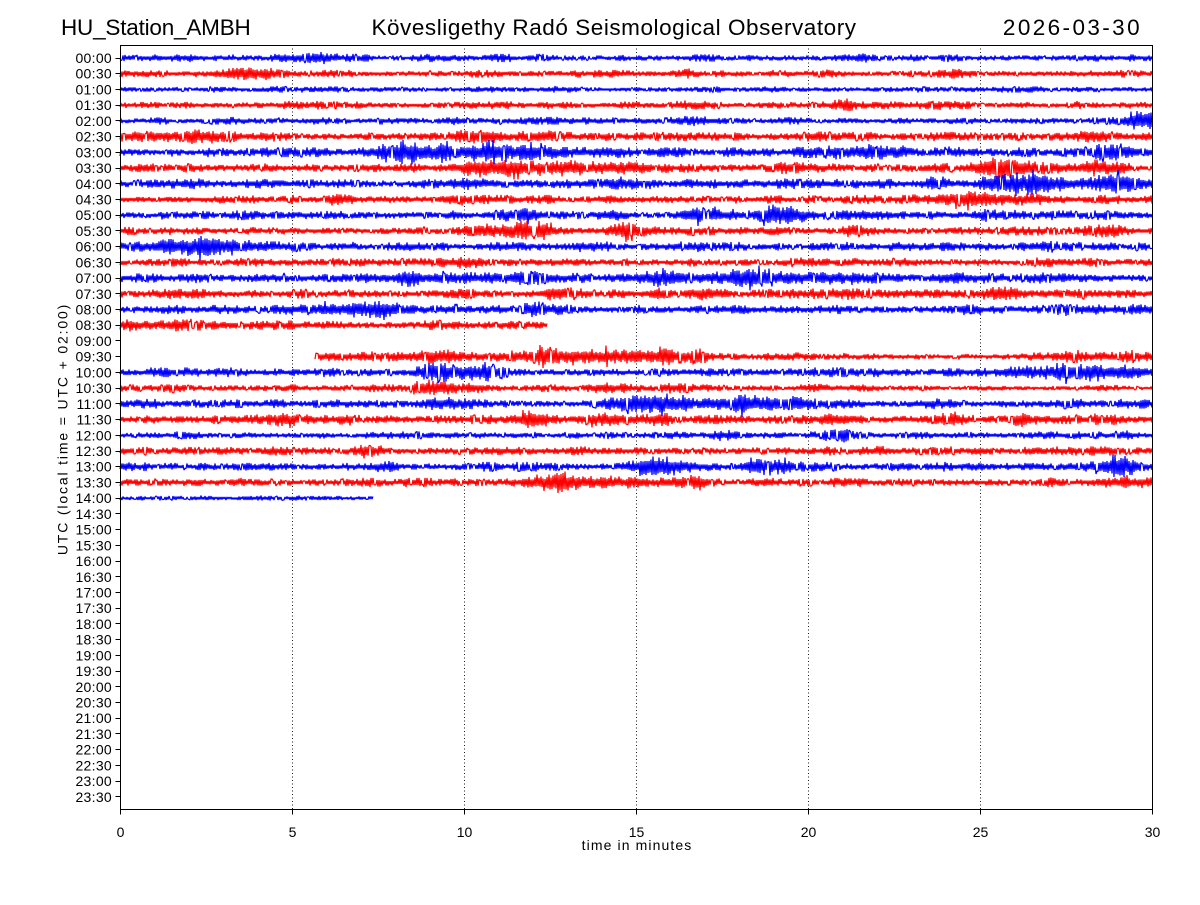 The width and height of the screenshot is (1200, 905). What do you see at coordinates (93, 74) in the screenshot?
I see `svg-text: 00:30` at bounding box center [93, 74].